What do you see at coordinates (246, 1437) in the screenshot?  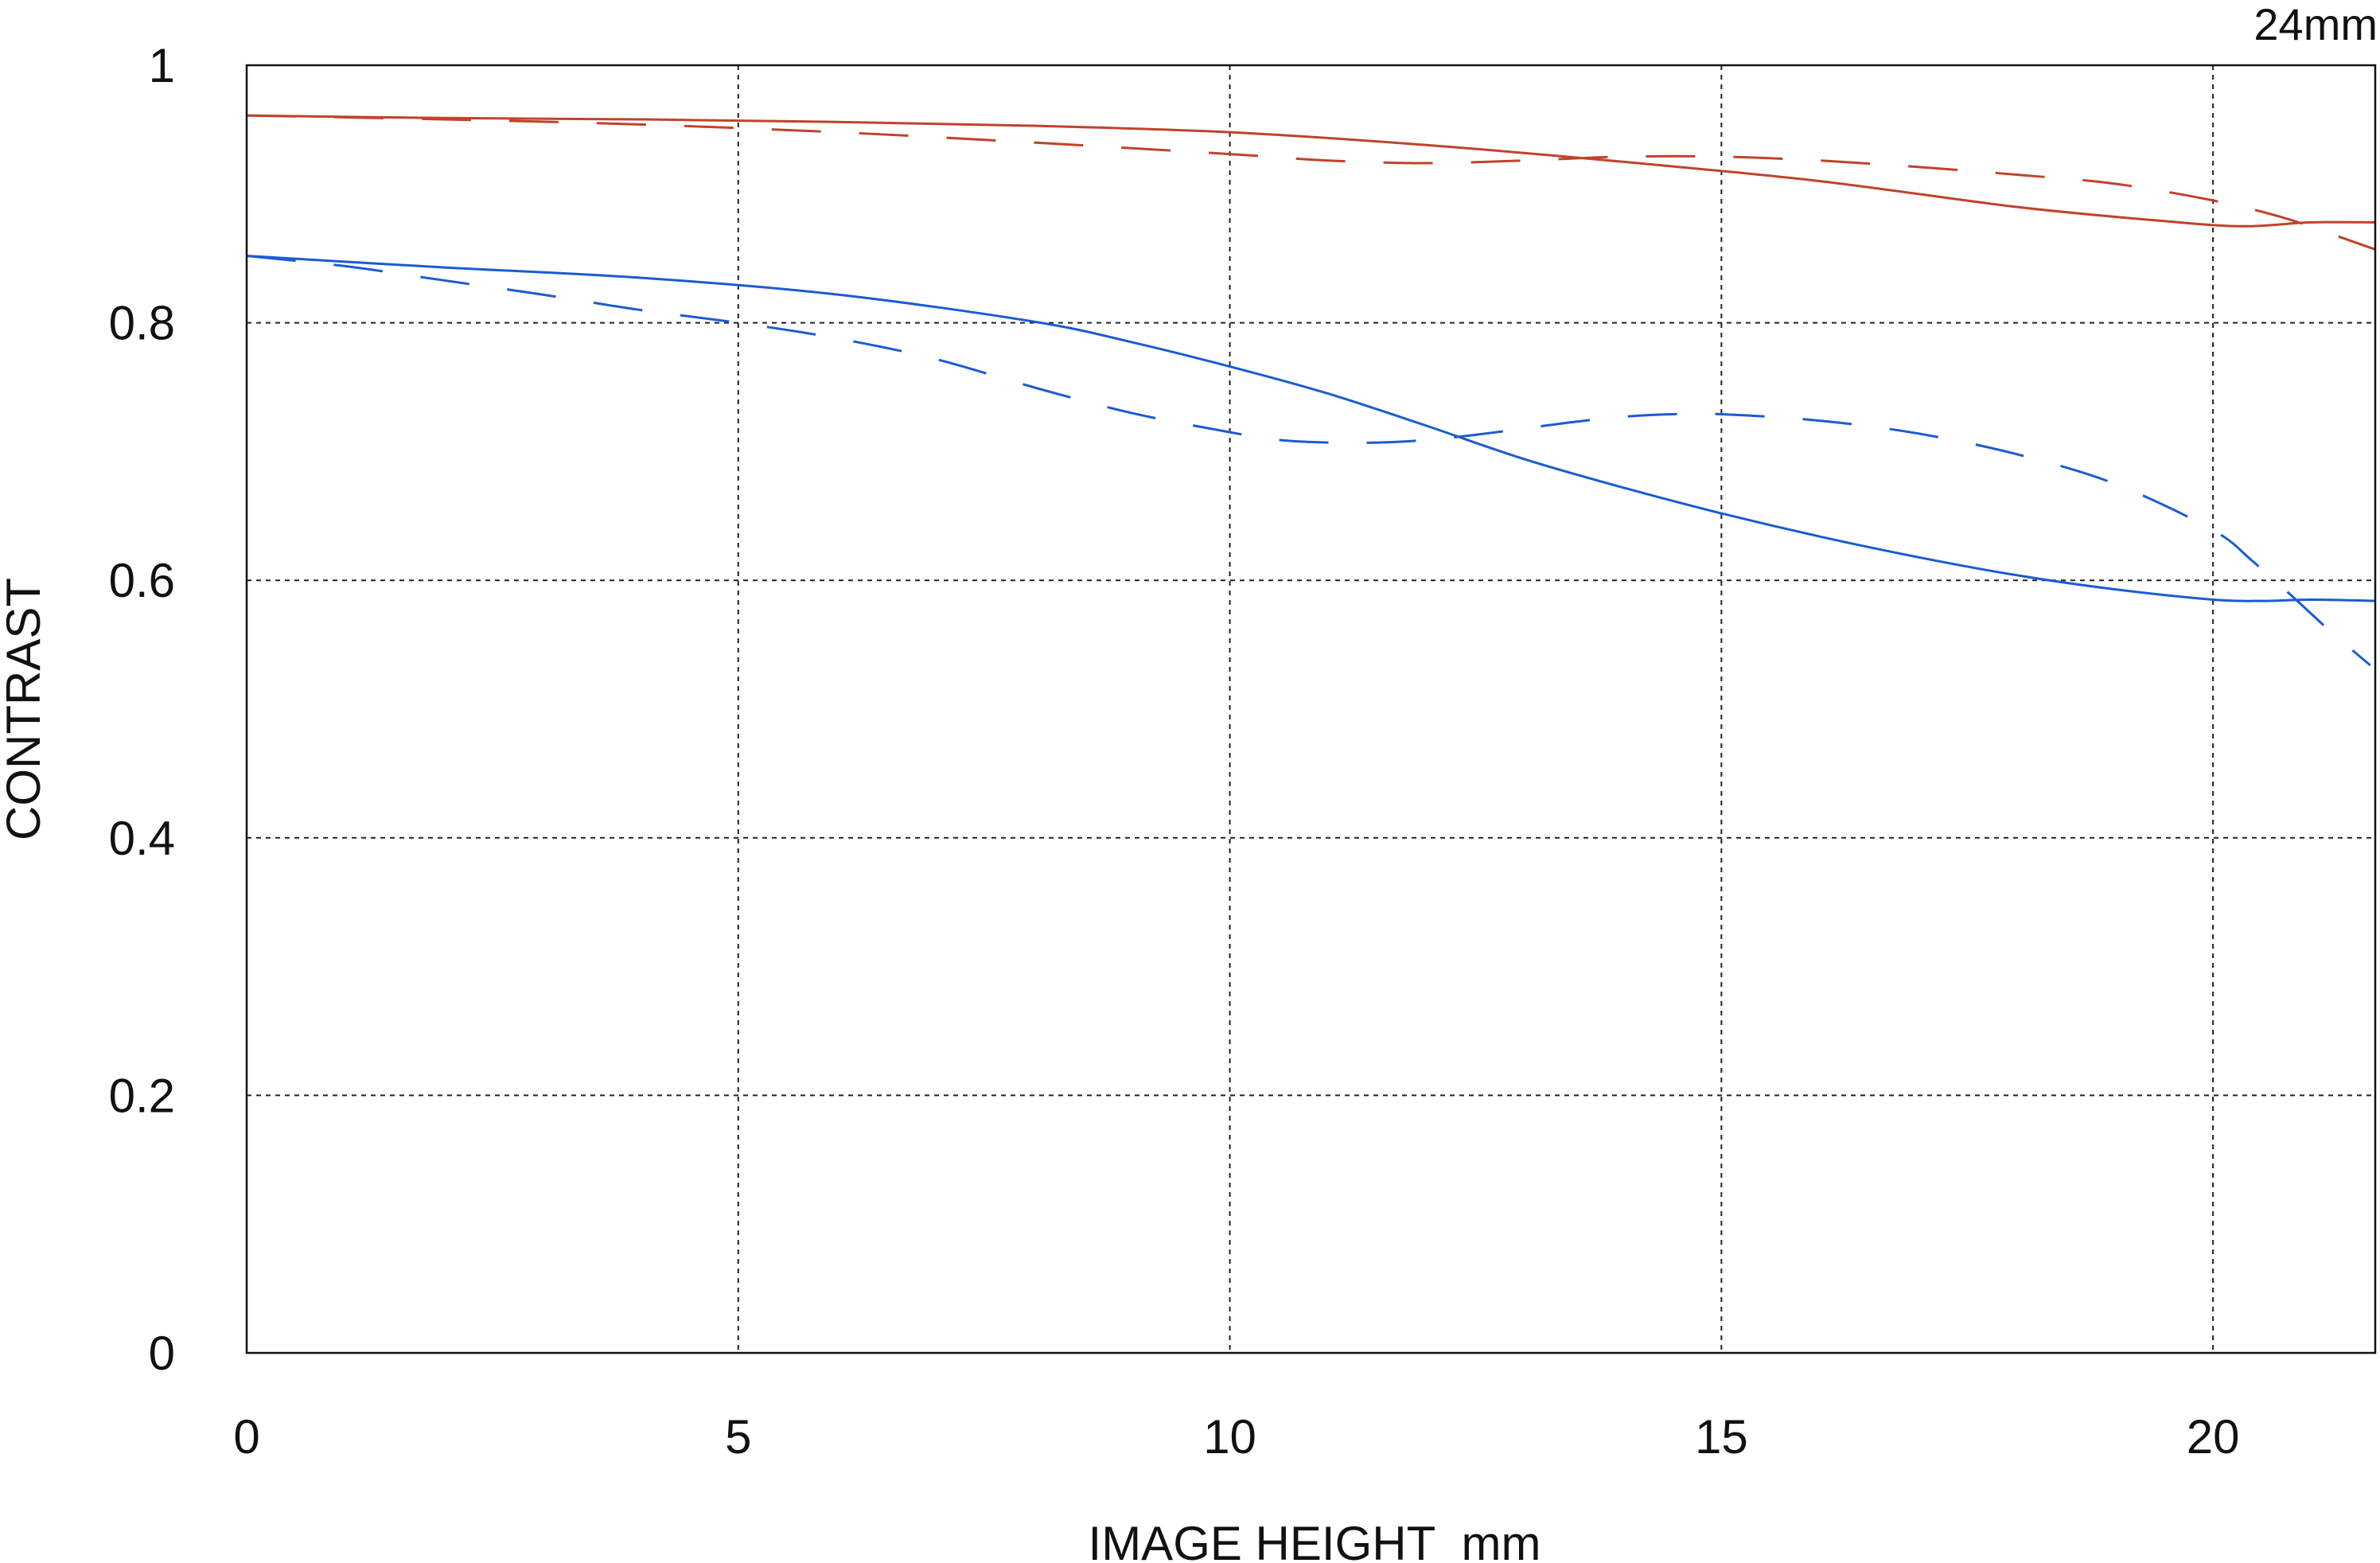 I see `x-tick-label: 0` at bounding box center [246, 1437].